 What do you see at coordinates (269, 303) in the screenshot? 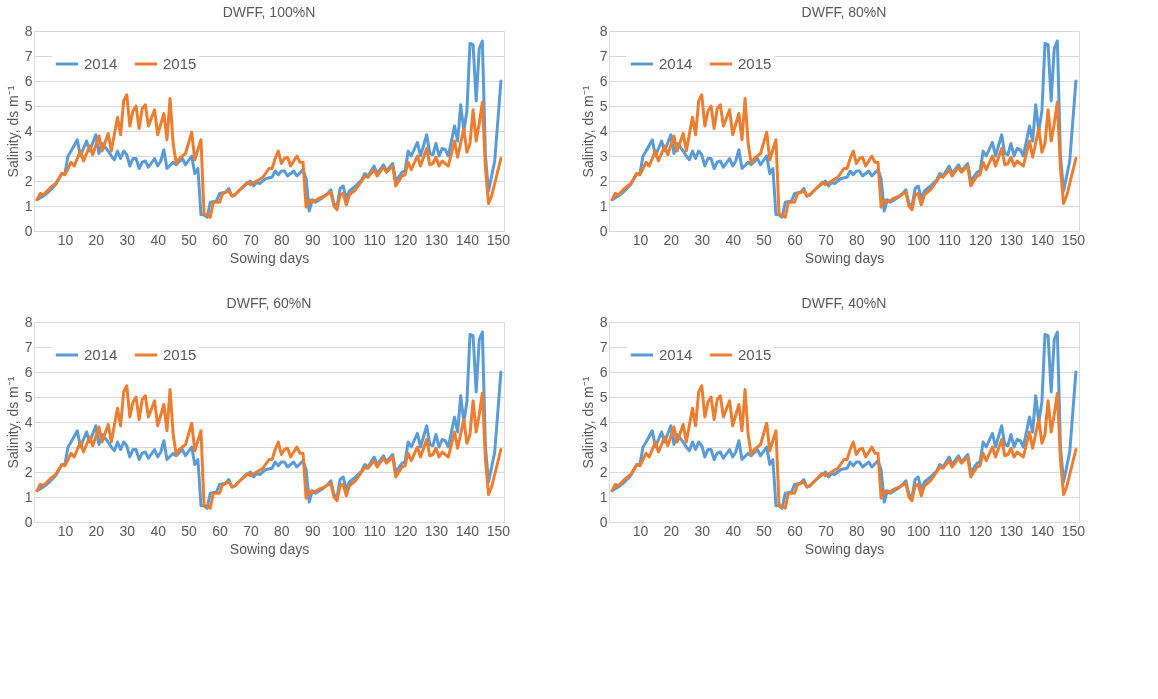
I see `chart-title: DWFF, 60%N` at bounding box center [269, 303].